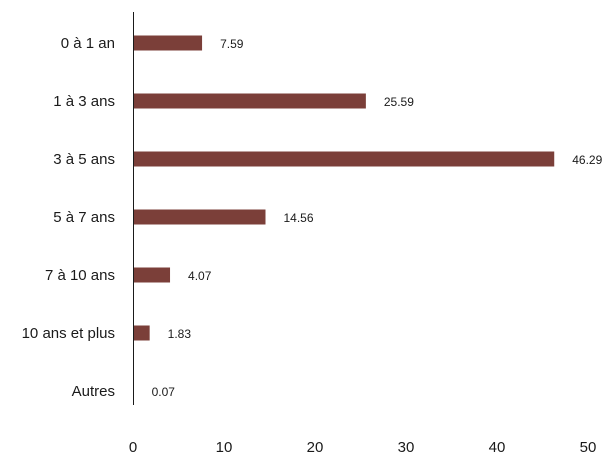 The width and height of the screenshot is (606, 459). Describe the element at coordinates (200, 276) in the screenshot. I see `bar-value-label: 4.07` at that location.